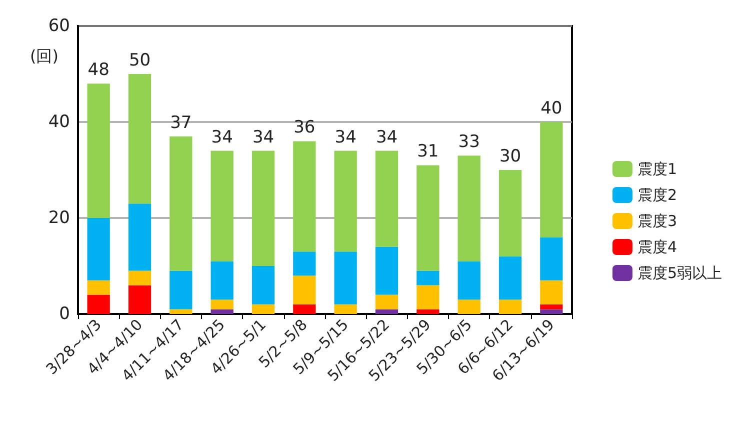 This screenshot has width=745, height=442. What do you see at coordinates (139, 60) in the screenshot?
I see `total-label: 50` at bounding box center [139, 60].